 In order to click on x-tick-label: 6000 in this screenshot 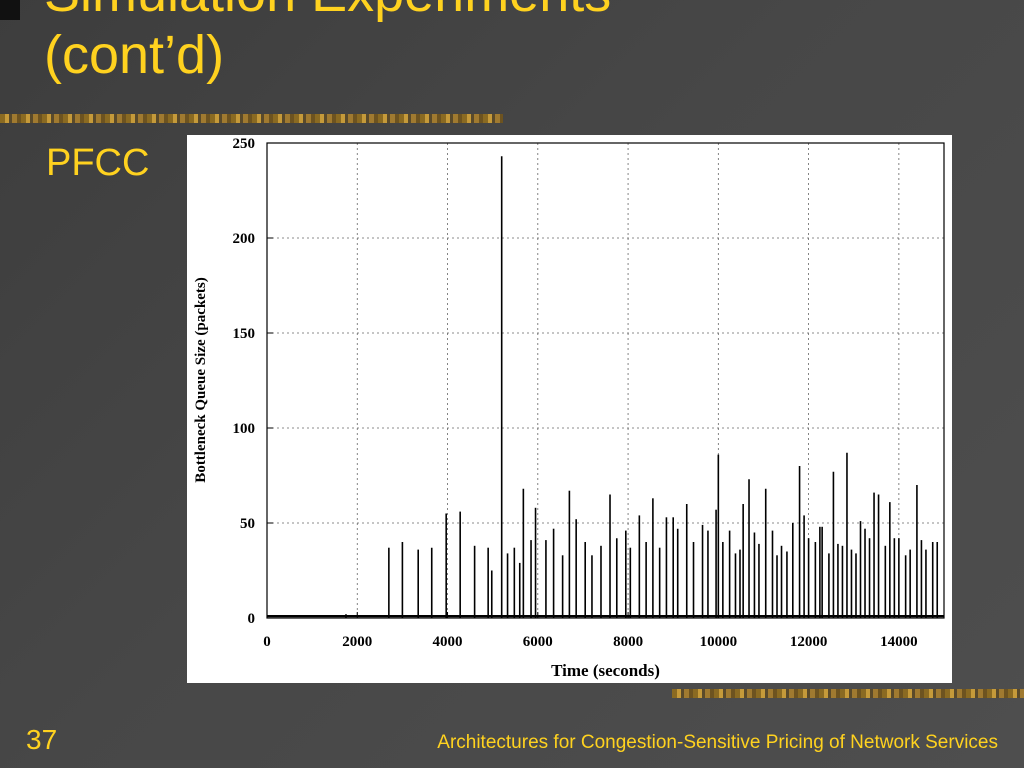, I will do `click(538, 642)`.